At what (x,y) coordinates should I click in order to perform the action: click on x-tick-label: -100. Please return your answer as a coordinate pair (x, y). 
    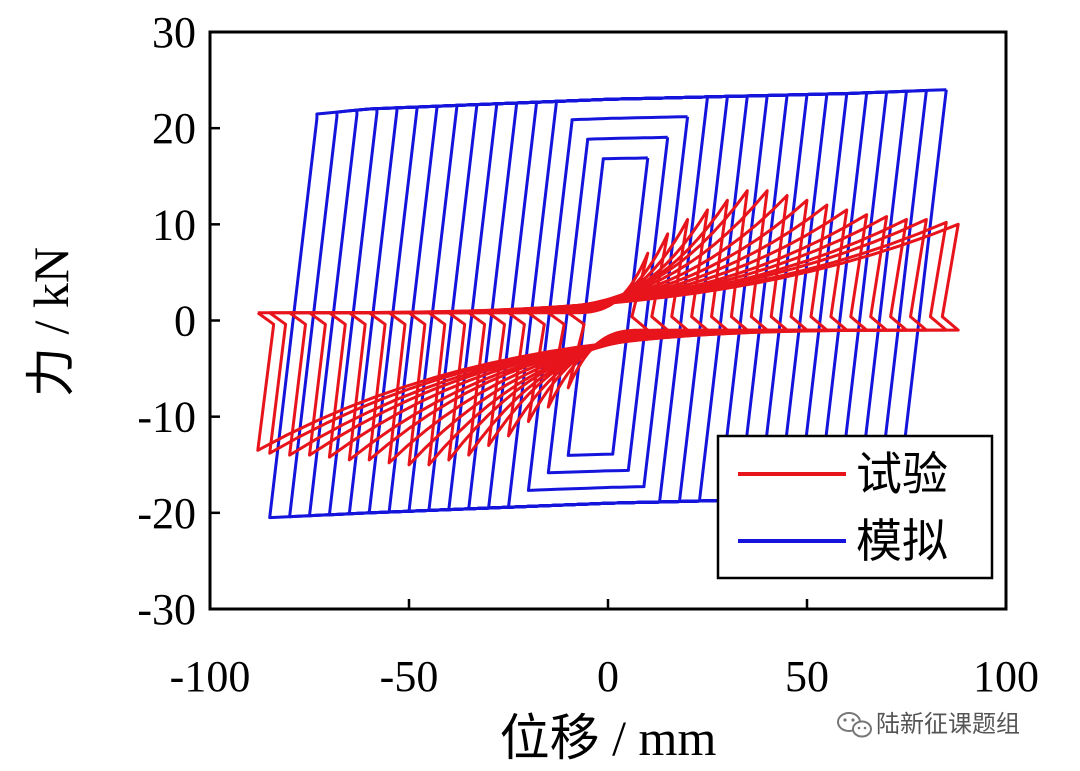
    Looking at the image, I should click on (210, 676).